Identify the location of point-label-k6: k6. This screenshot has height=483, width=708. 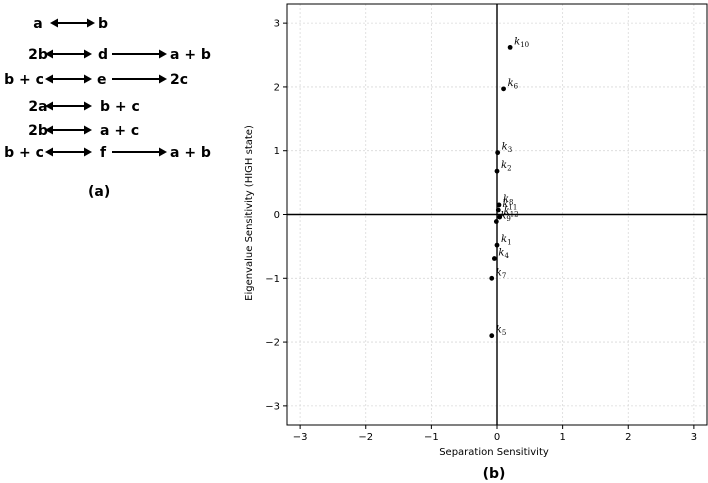
(513, 84).